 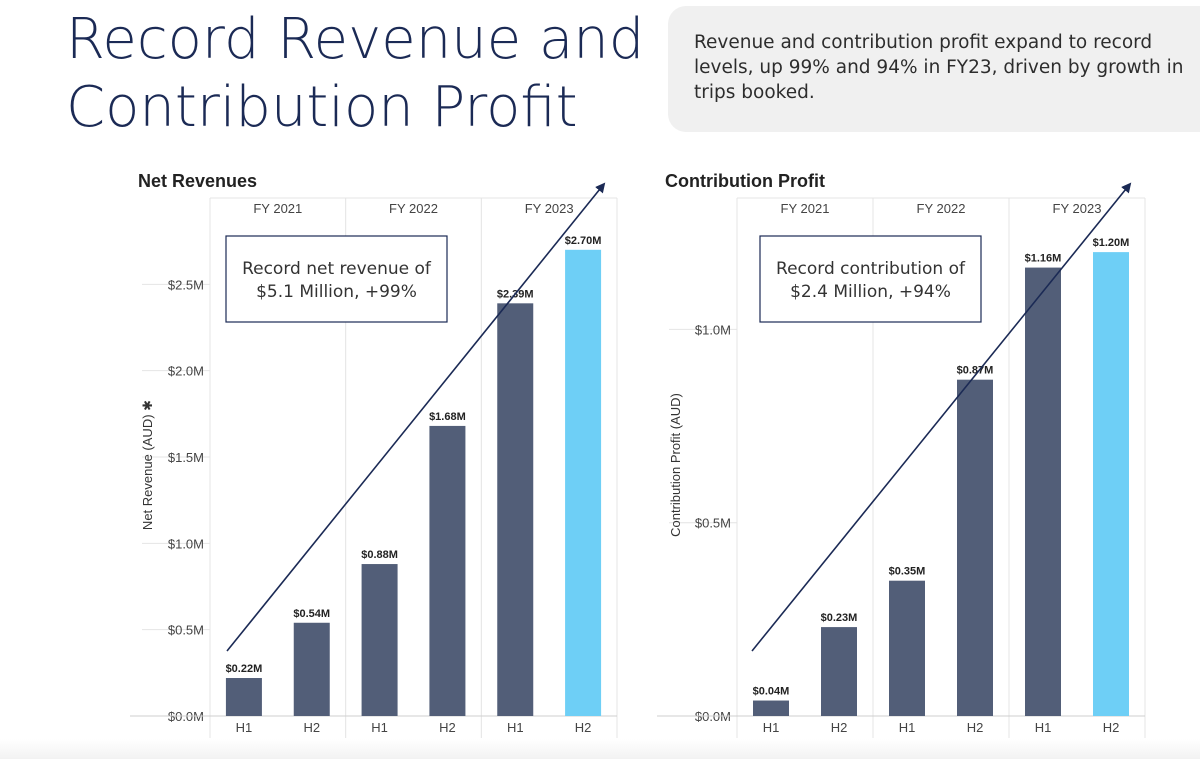 I want to click on bar-value-label: $1.20M, so click(x=1111, y=243).